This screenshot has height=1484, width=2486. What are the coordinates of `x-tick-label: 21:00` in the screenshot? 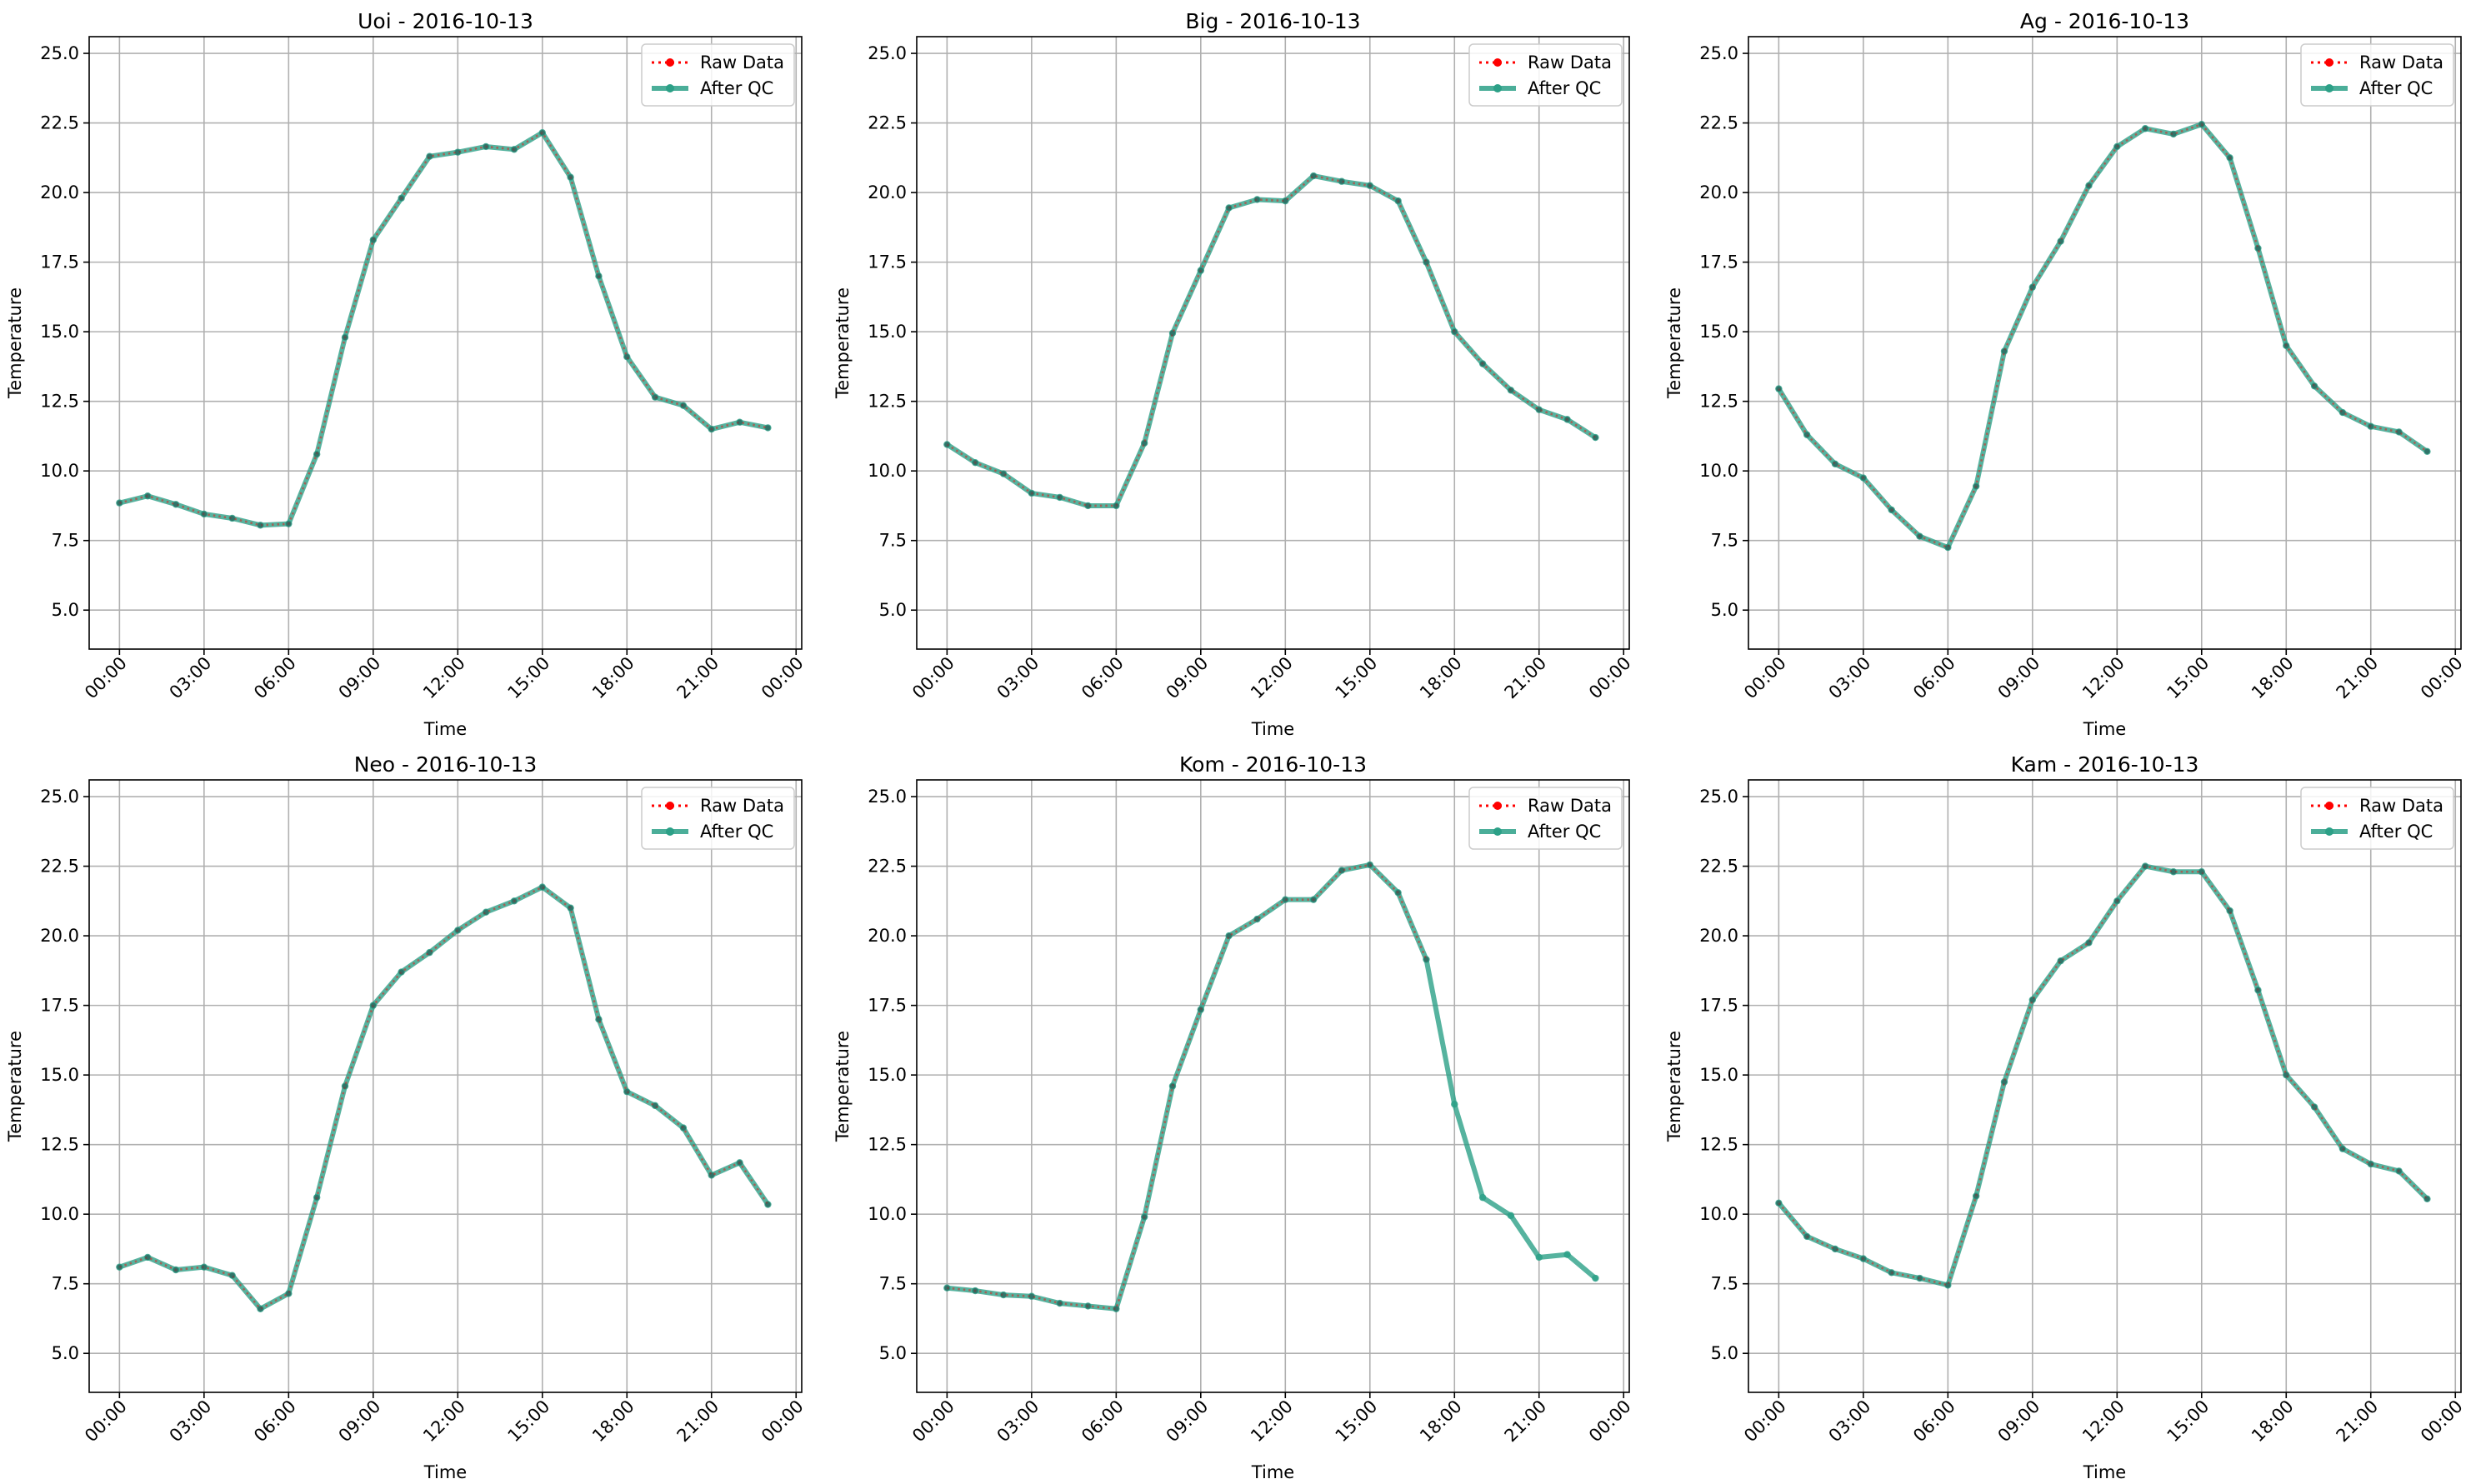 It's located at (2358, 1422).